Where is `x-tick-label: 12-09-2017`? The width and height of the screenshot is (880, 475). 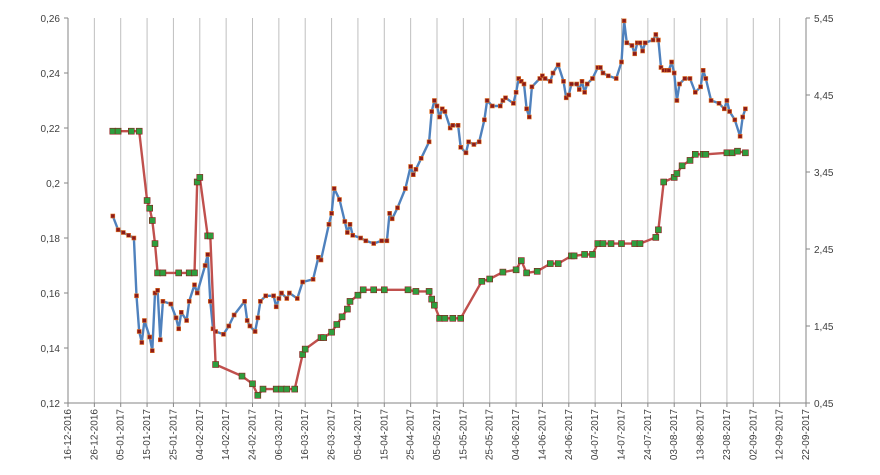 x-tick-label: 12-09-2017 is located at coordinates (780, 435).